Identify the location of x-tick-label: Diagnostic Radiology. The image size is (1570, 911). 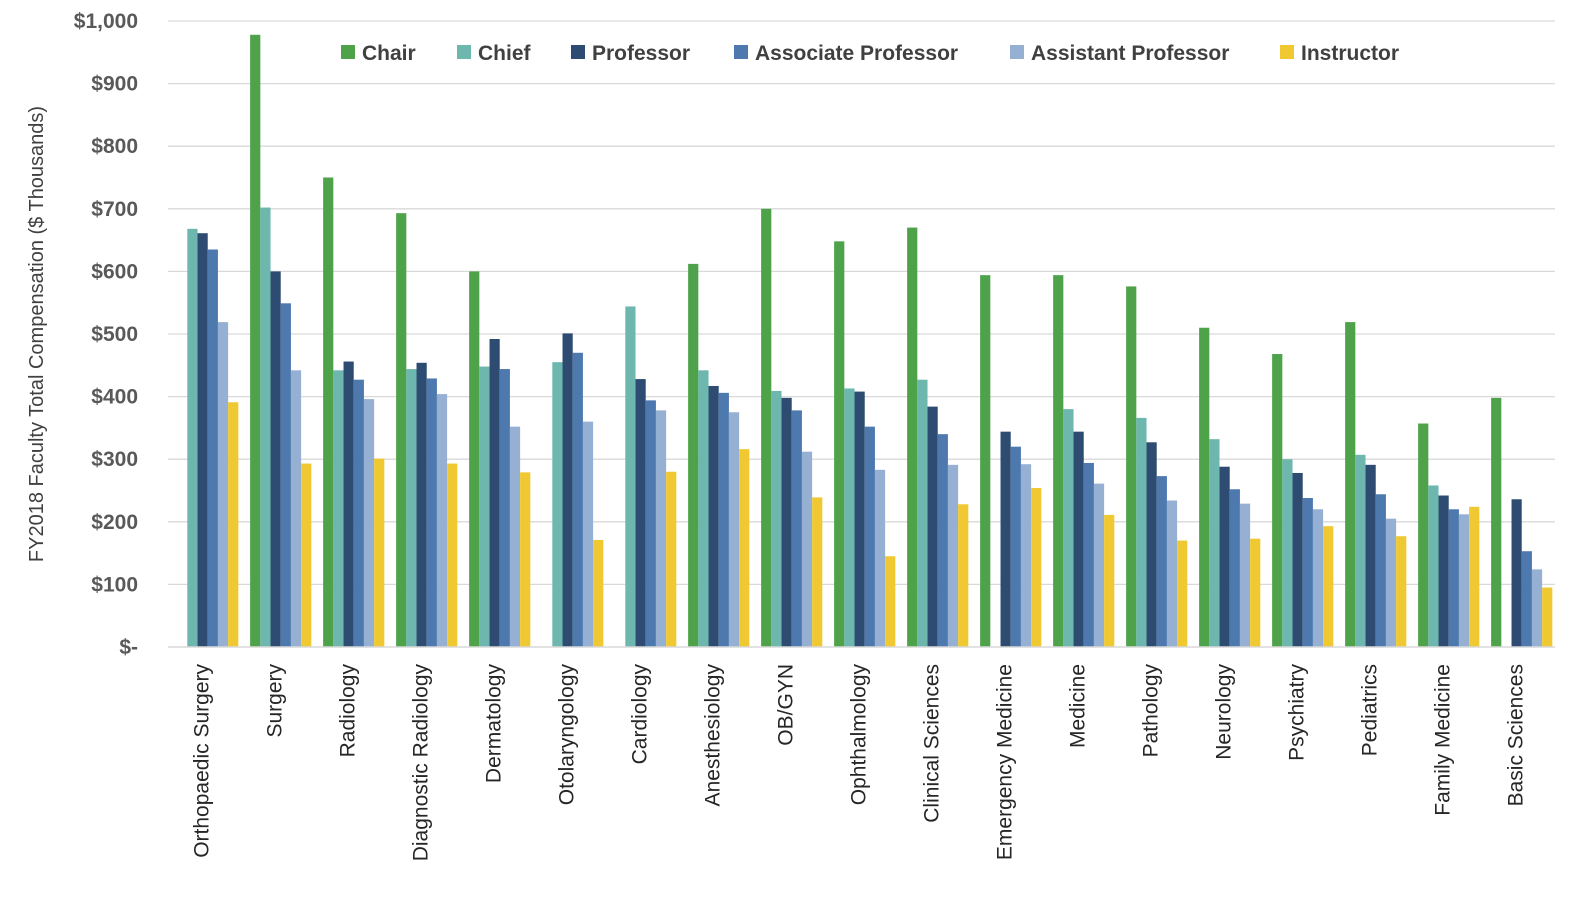
(421, 763).